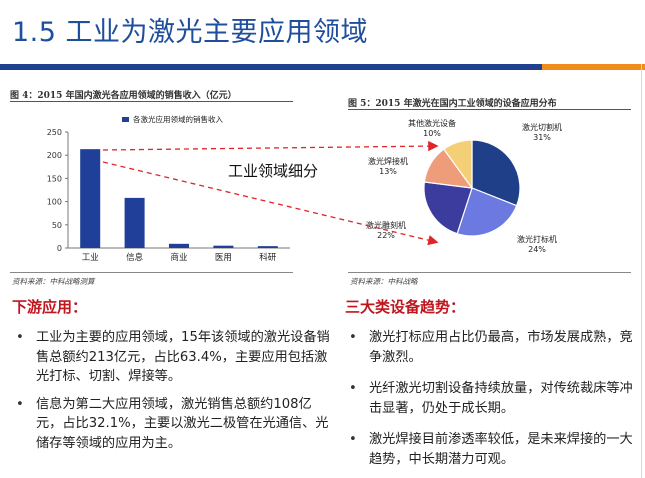 This screenshot has width=645, height=478. What do you see at coordinates (135, 257) in the screenshot?
I see `x-tick-label: 信息` at bounding box center [135, 257].